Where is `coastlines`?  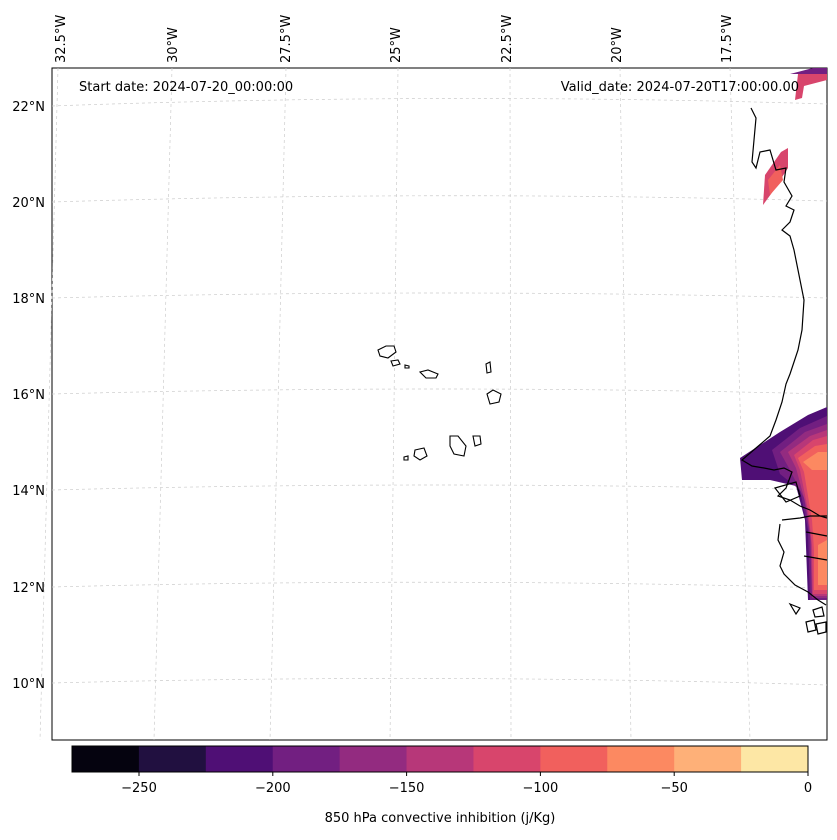
coastlines is located at coordinates (784, 371).